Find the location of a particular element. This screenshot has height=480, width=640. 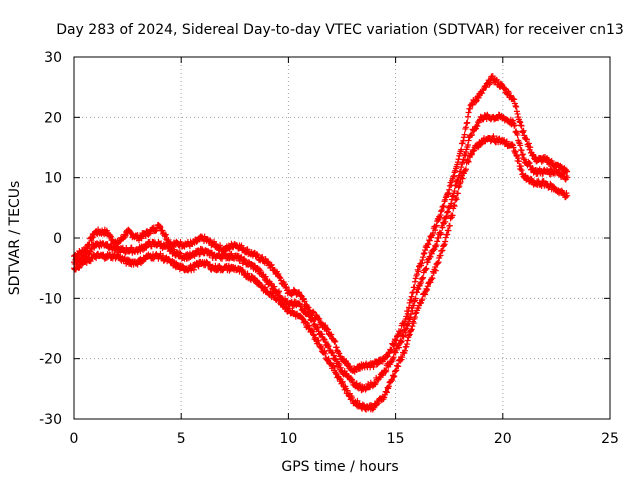

y-tick-label: 10 is located at coordinates (53, 179).